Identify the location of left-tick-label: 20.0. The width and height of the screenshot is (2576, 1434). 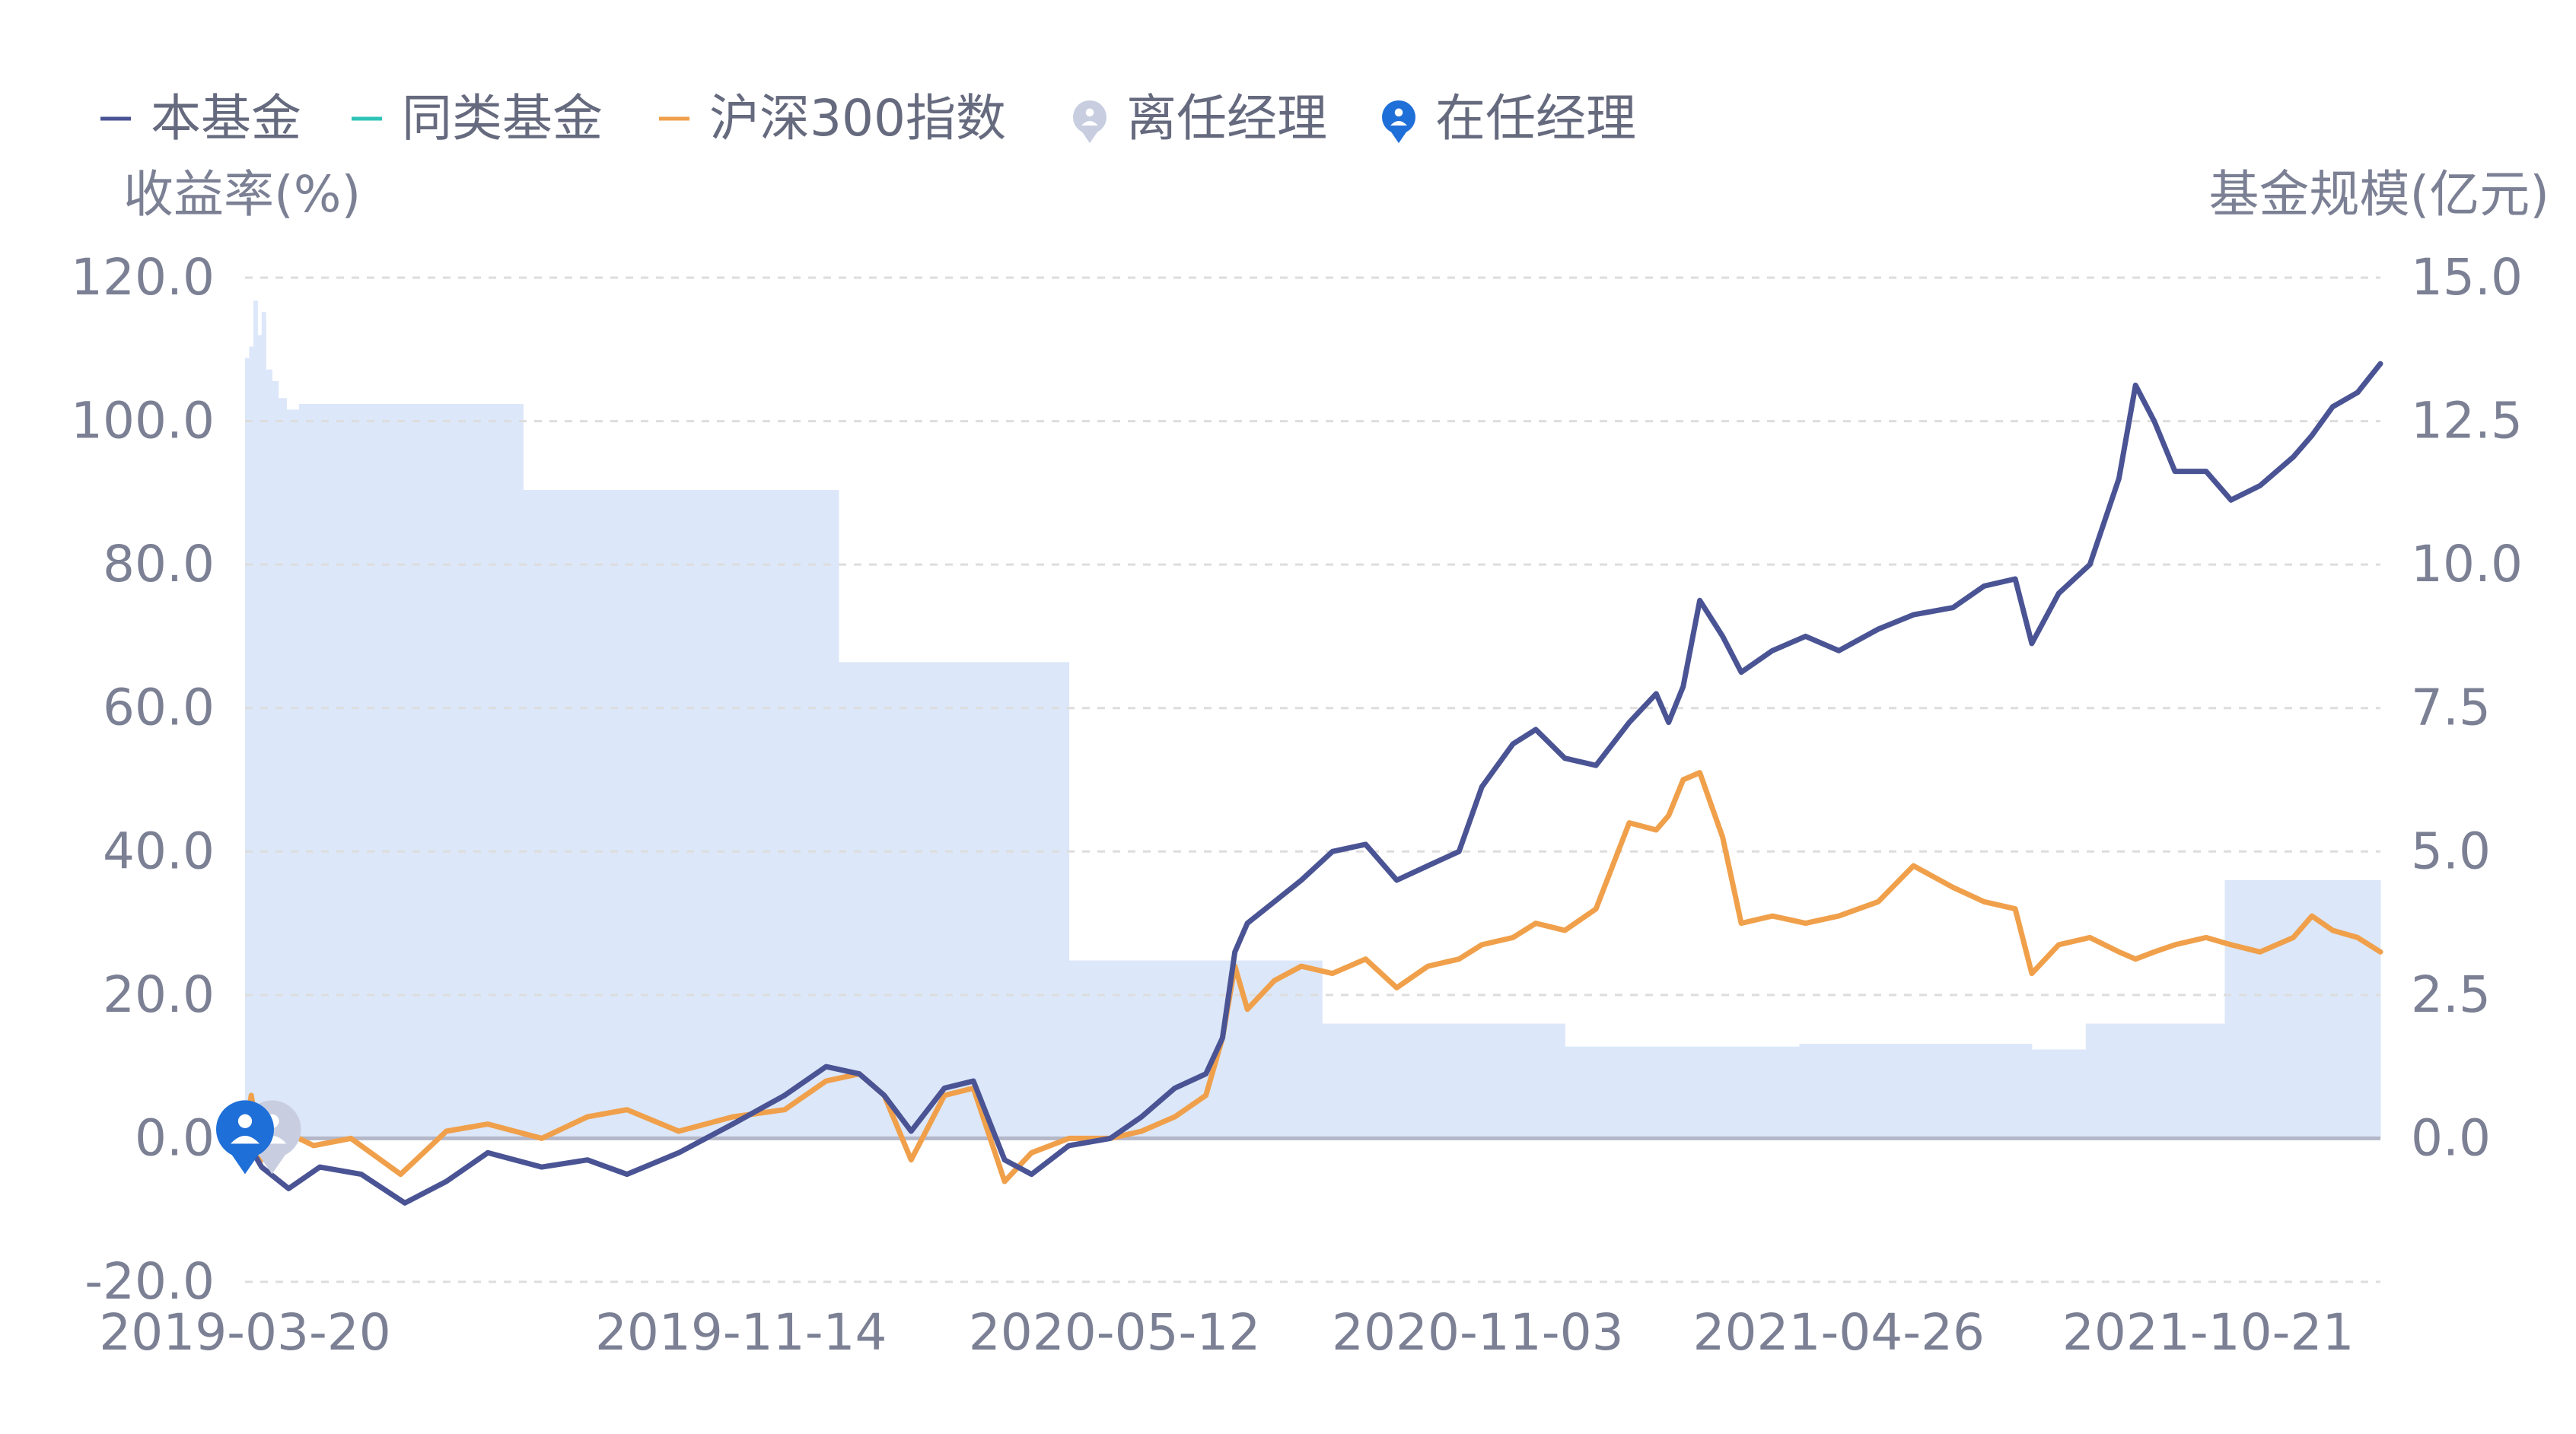
(159, 994).